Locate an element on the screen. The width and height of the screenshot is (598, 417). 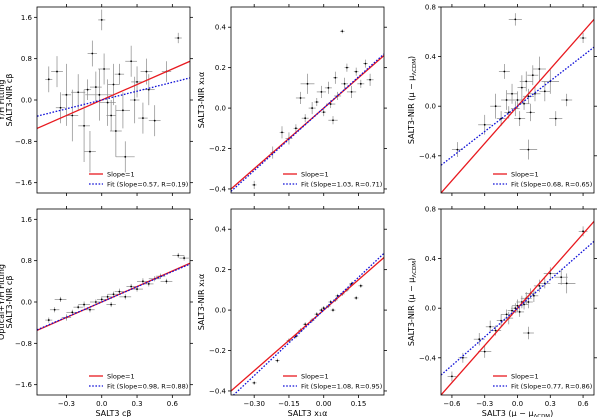
x-tick-label: −0.3 is located at coordinates (484, 404).